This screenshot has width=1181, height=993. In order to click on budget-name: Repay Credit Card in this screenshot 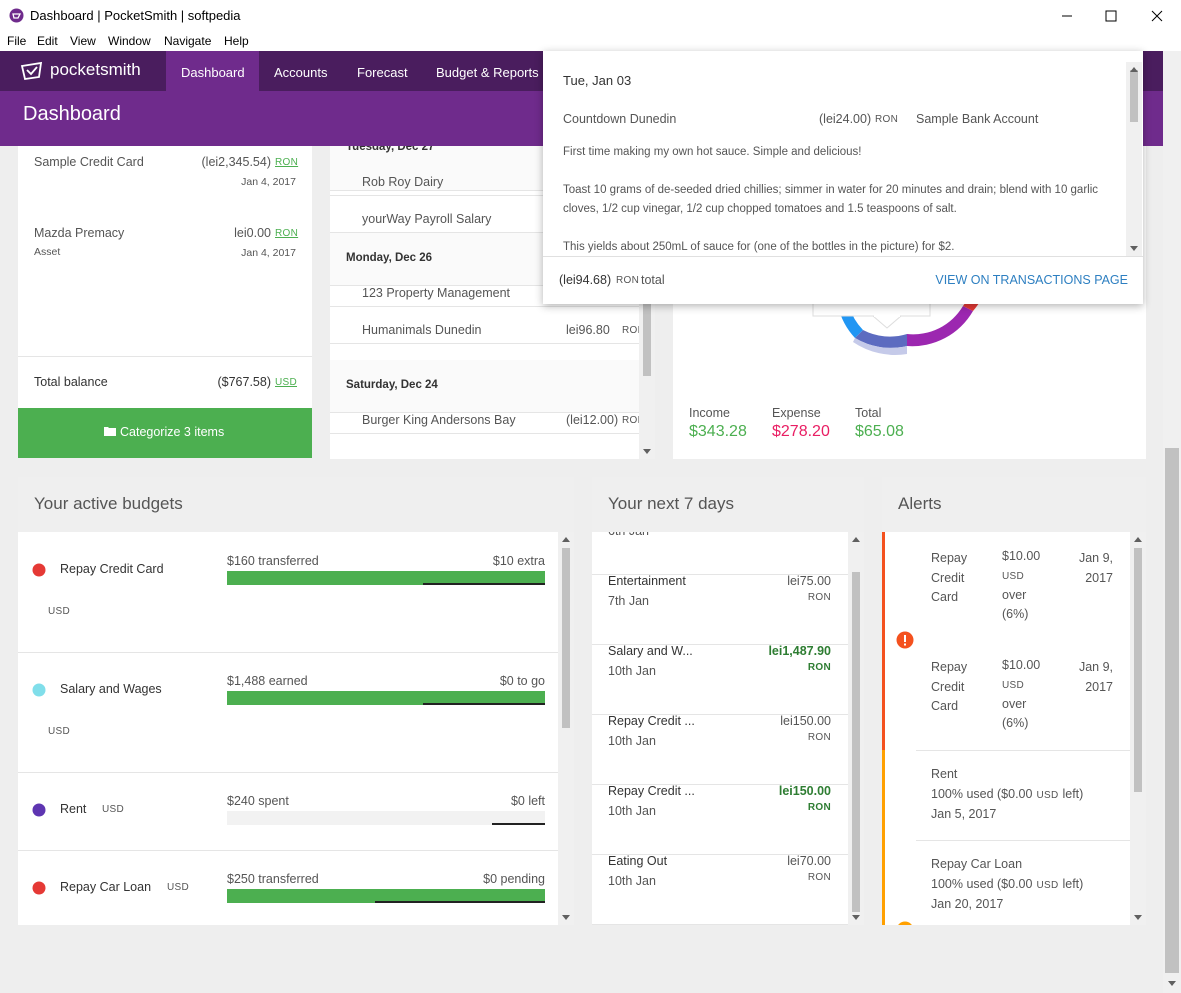, I will do `click(112, 569)`.